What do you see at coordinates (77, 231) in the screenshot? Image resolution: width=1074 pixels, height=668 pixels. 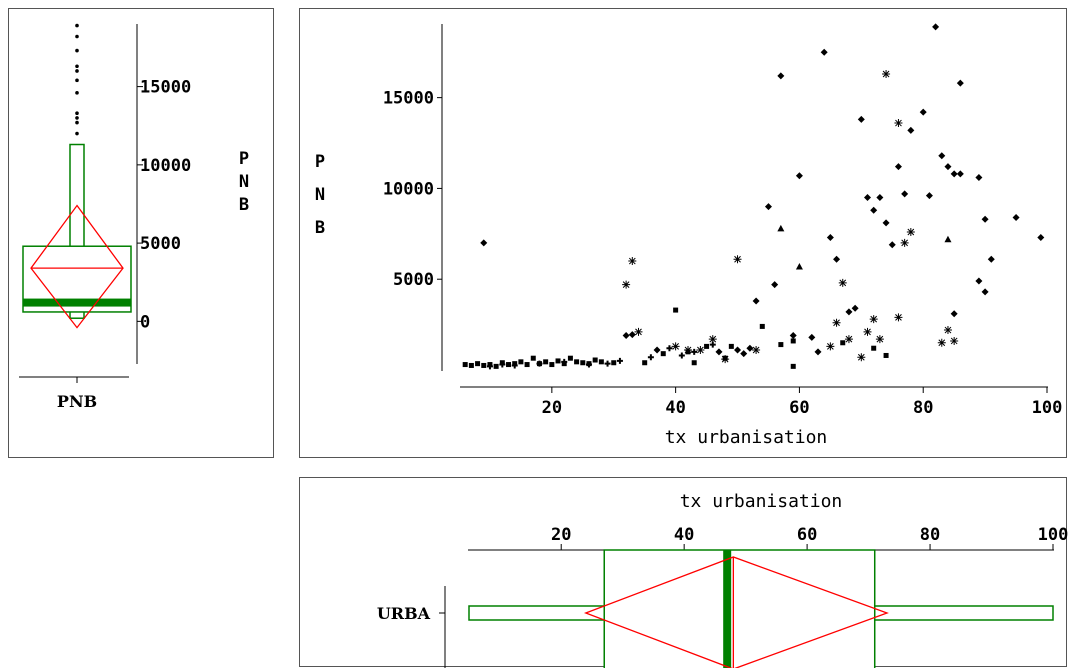 I see `pnb-whisker-box` at bounding box center [77, 231].